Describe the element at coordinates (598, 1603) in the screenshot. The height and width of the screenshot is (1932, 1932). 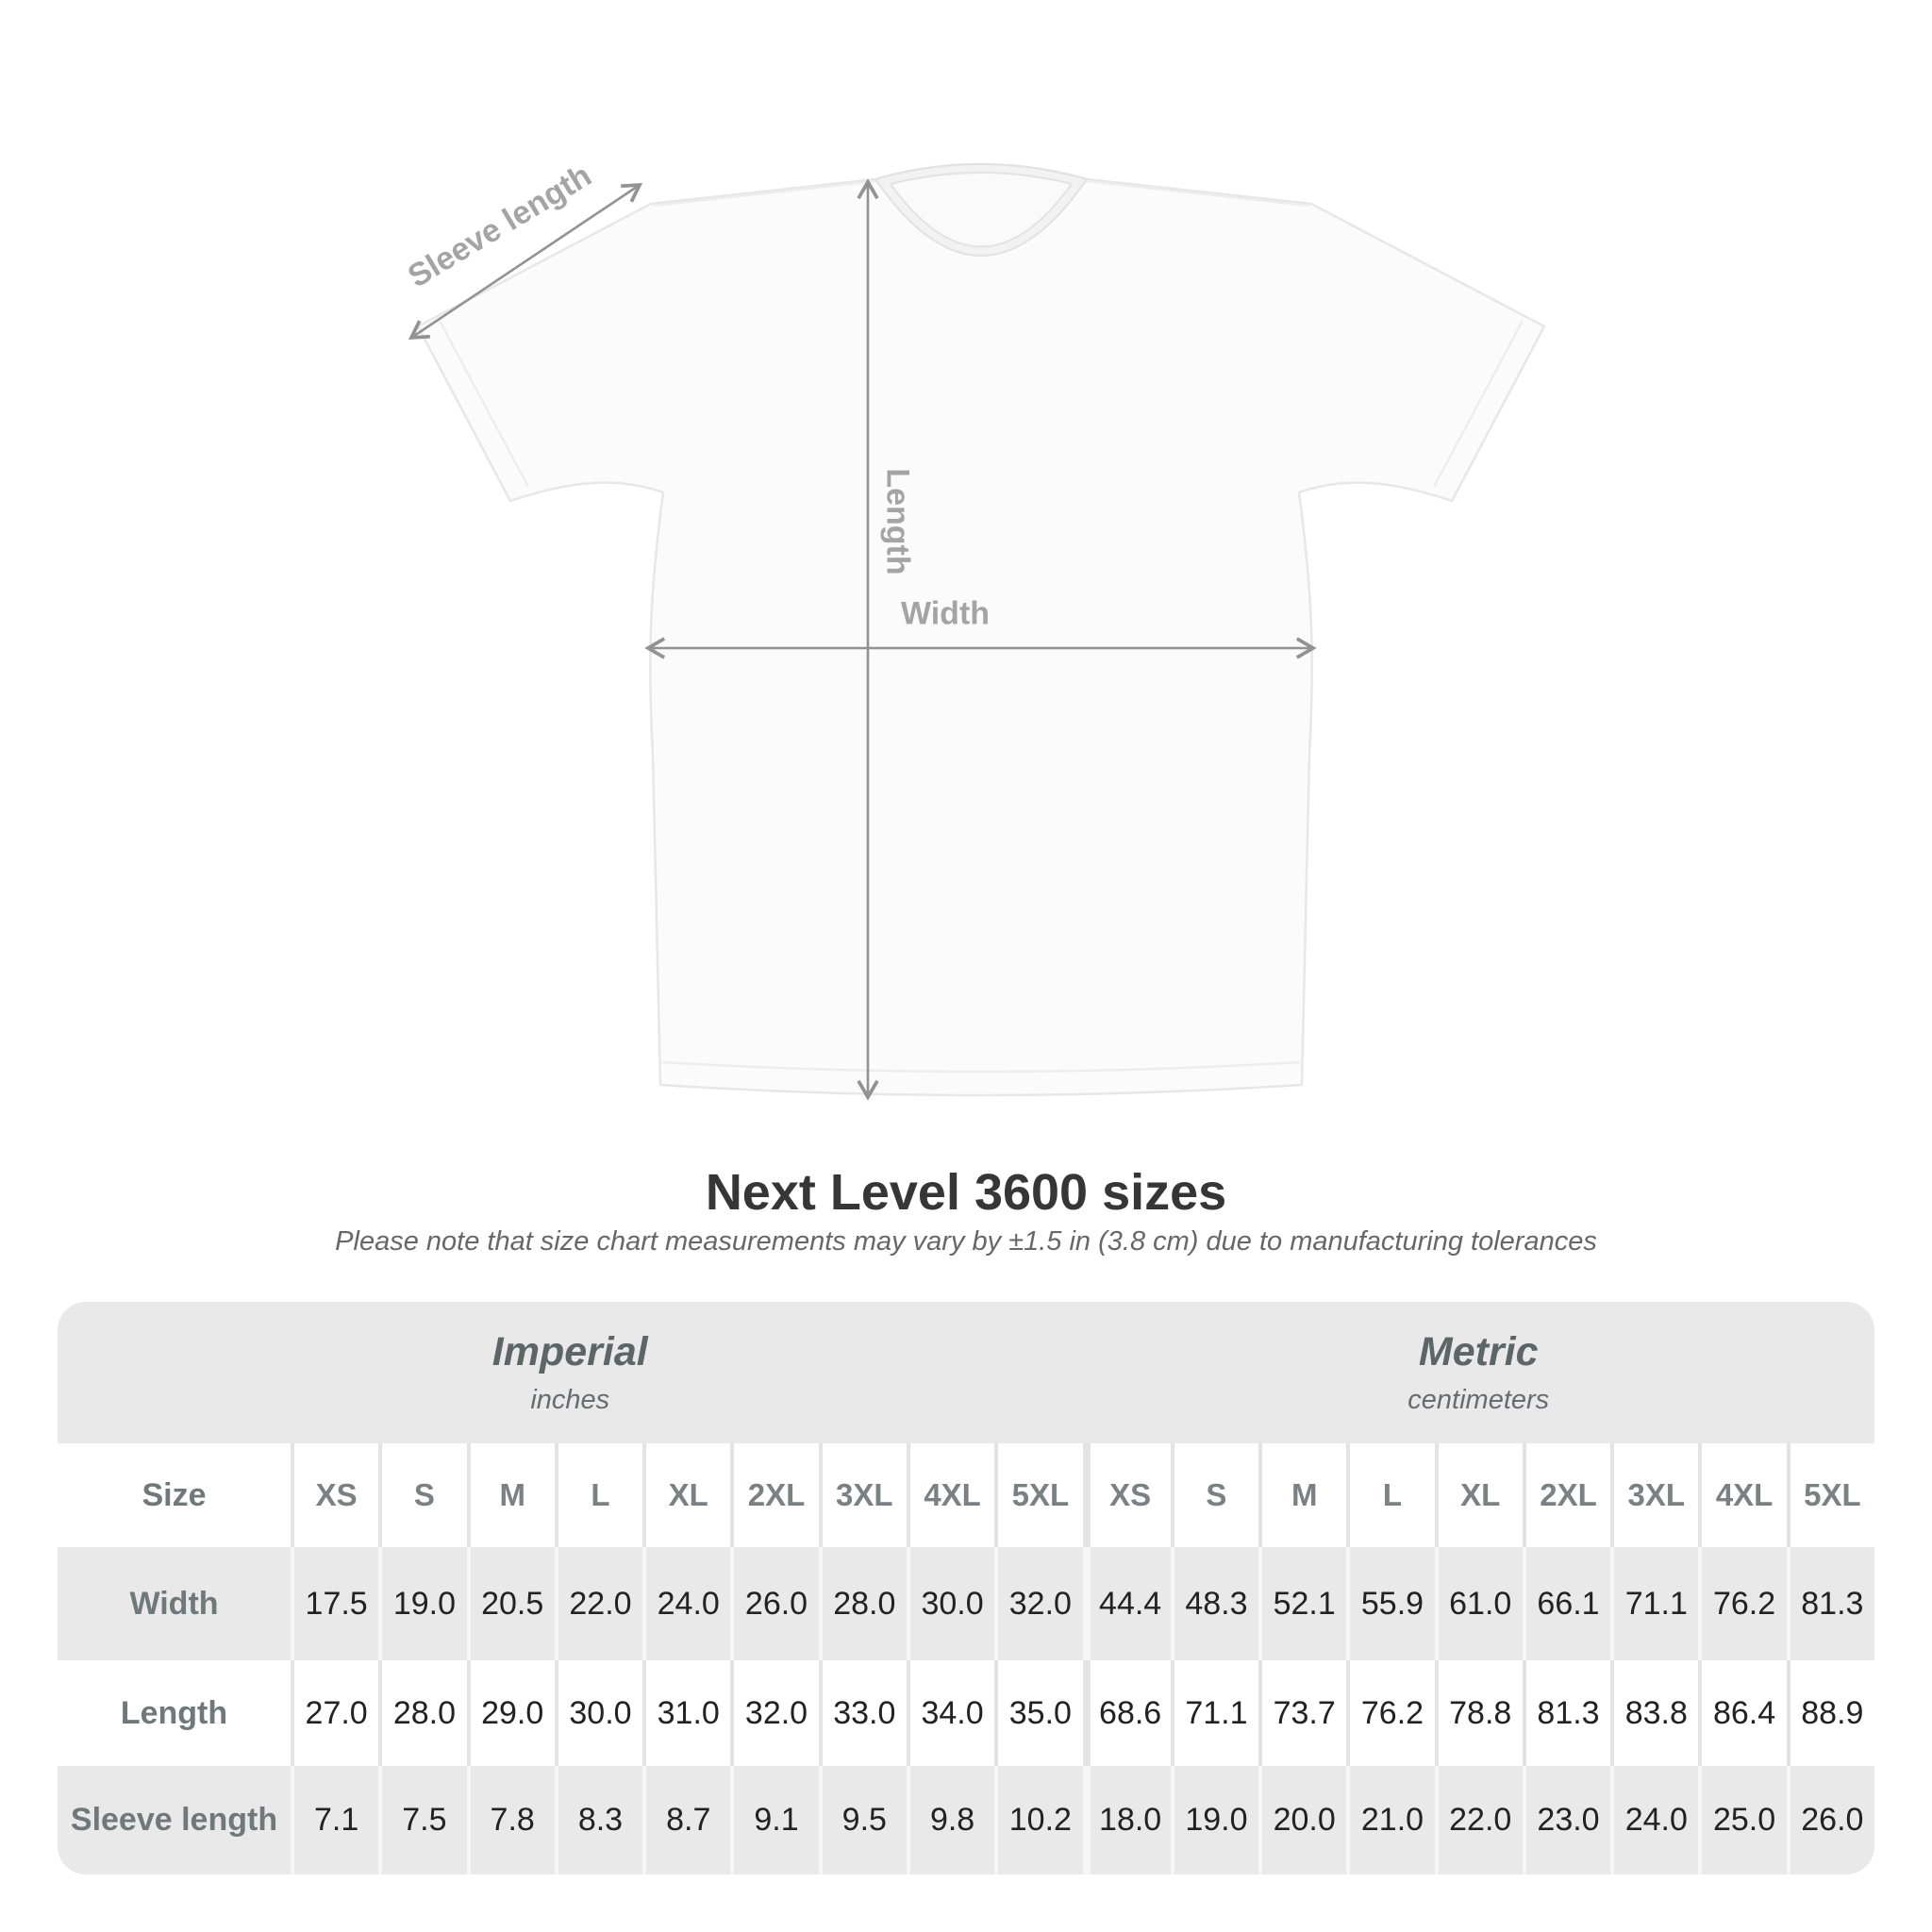
I see `width-imperial-L: 22.0` at that location.